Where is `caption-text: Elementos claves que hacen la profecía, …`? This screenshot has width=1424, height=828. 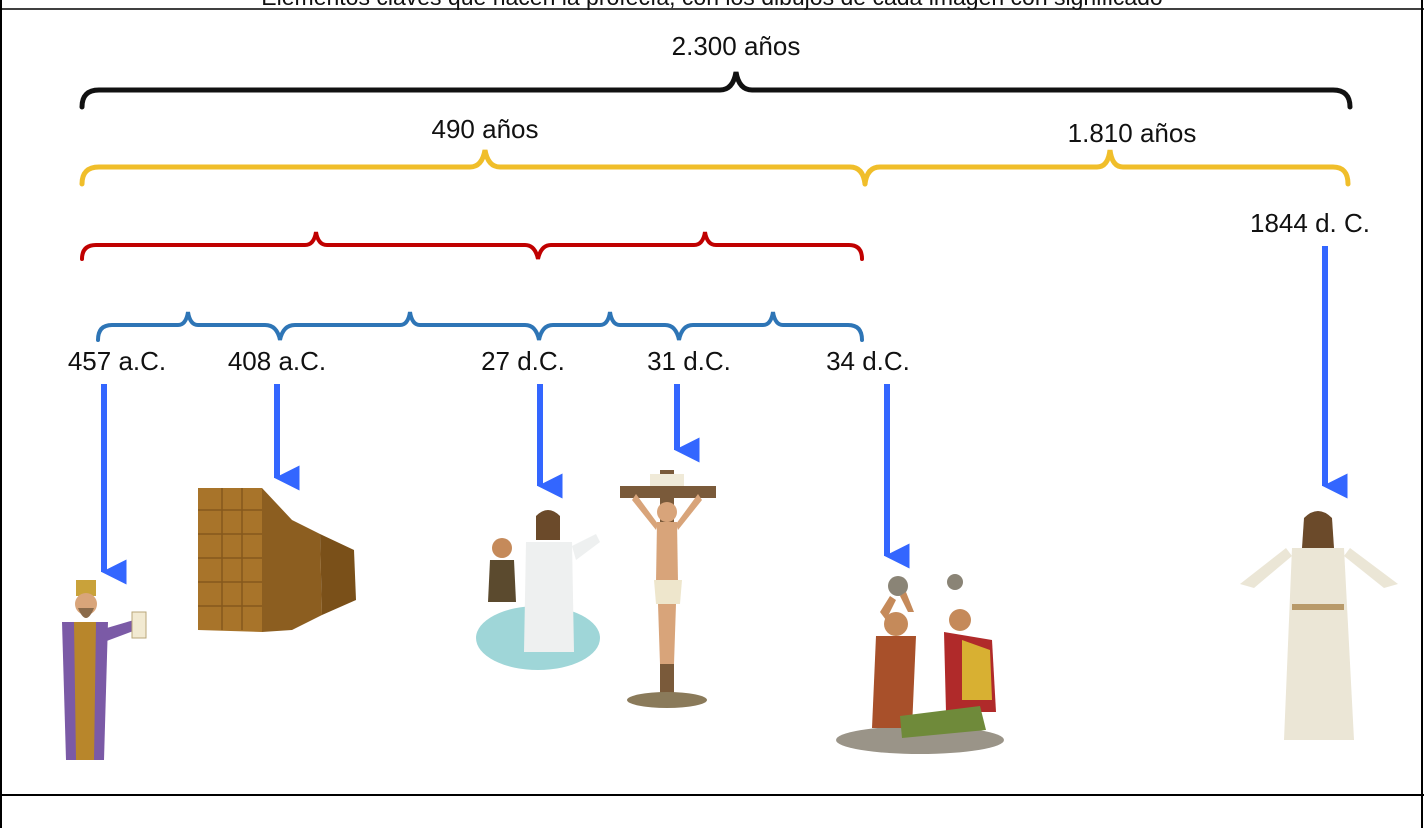
caption-text: Elementos claves que hacen la profecía, … is located at coordinates (711, 5).